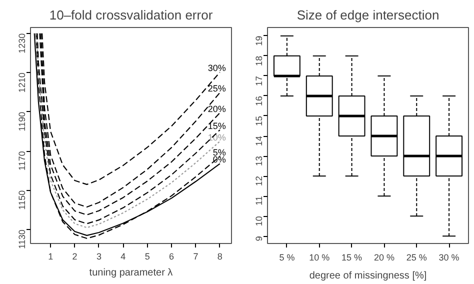 This screenshot has width=474, height=284. I want to click on y-tick-label: 9, so click(259, 239).